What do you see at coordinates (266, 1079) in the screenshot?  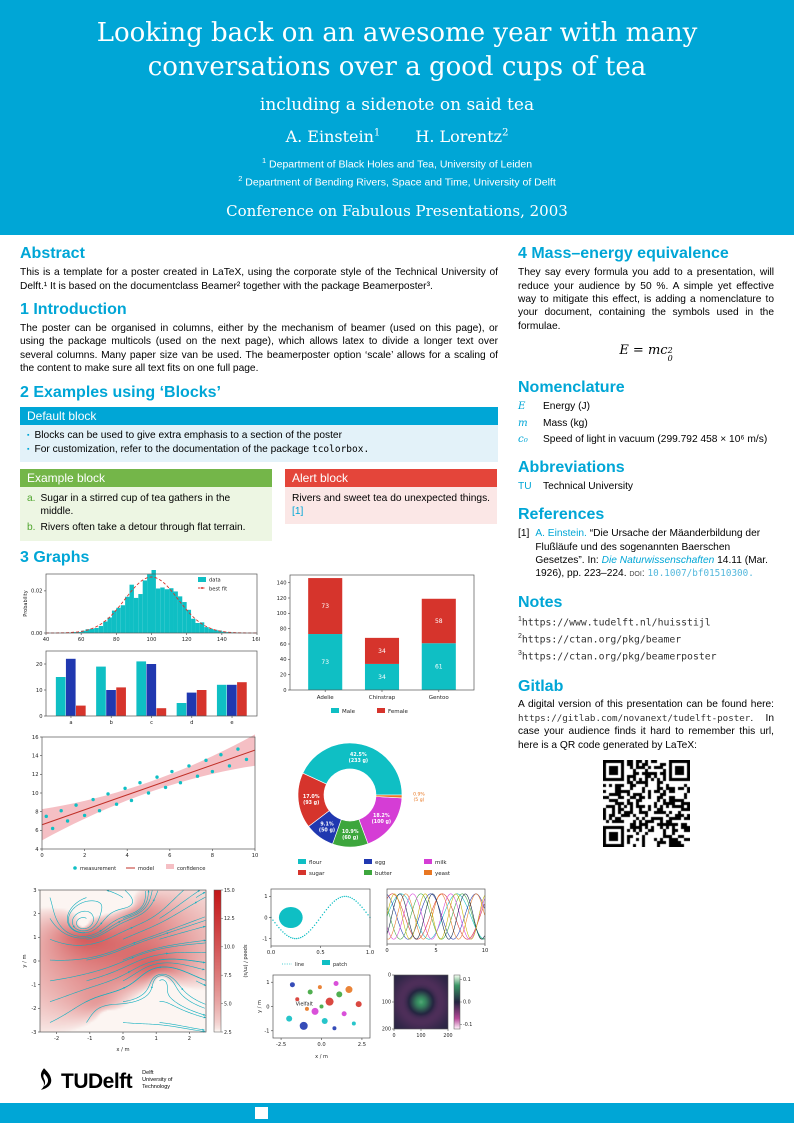 I see `tudelft-logo: TUDelft Delft University of Technology` at bounding box center [266, 1079].